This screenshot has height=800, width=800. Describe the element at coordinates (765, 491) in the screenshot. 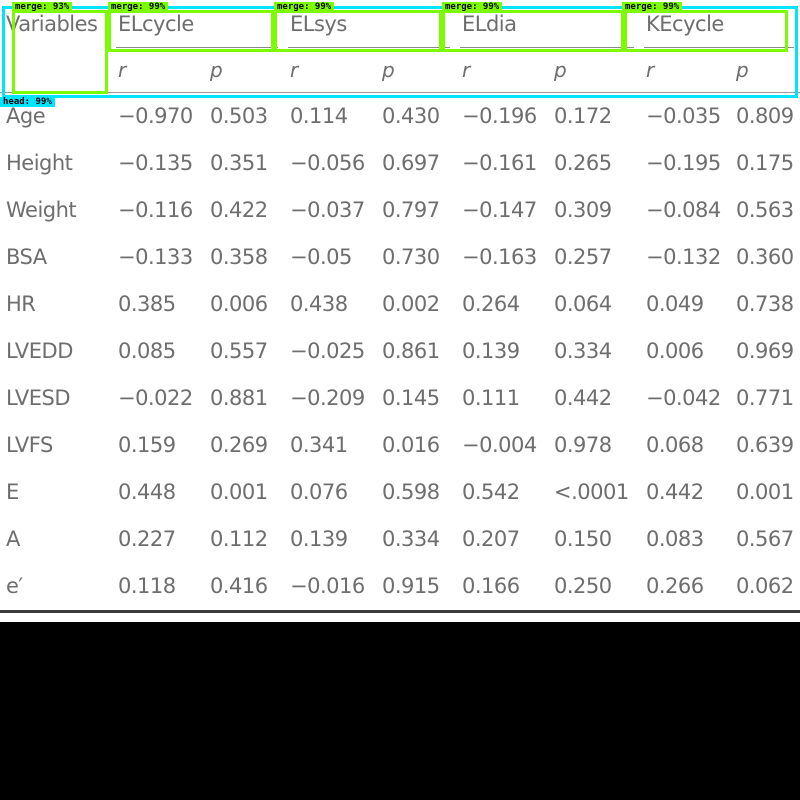

I see `table-cell: 0.001` at that location.